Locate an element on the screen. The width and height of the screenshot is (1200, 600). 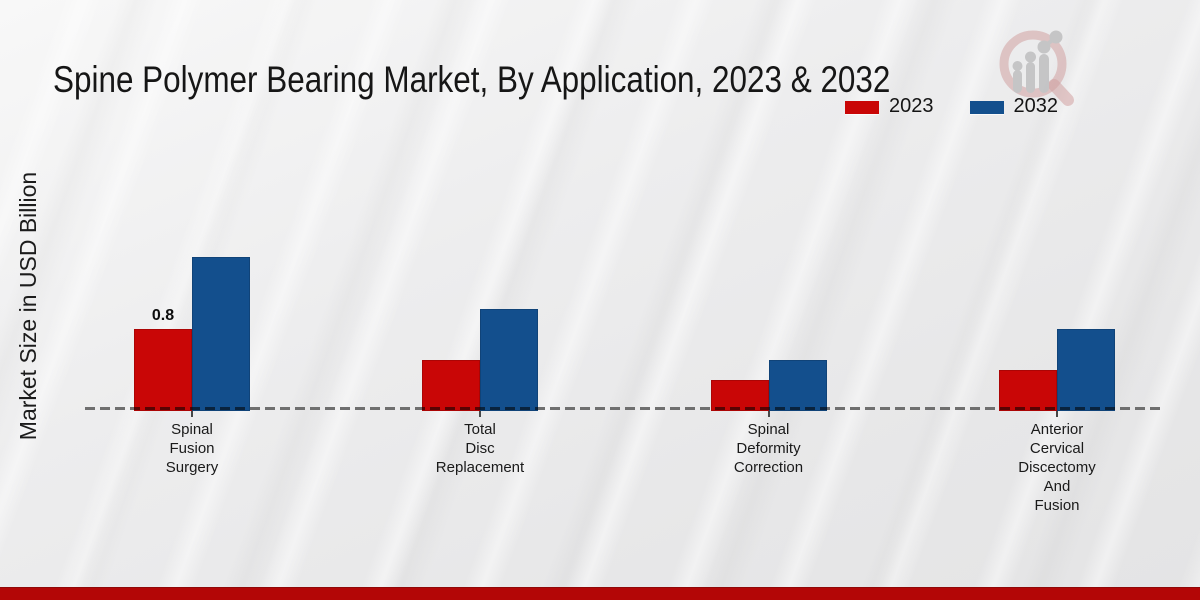
bar-2032-total-disc-replacement is located at coordinates (509, 359).